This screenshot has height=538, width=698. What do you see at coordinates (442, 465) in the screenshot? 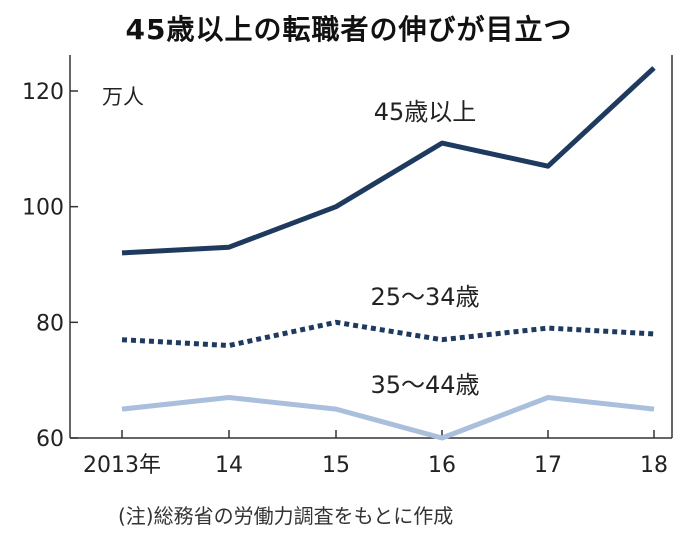
I see `x-tick-label: 16` at bounding box center [442, 465].